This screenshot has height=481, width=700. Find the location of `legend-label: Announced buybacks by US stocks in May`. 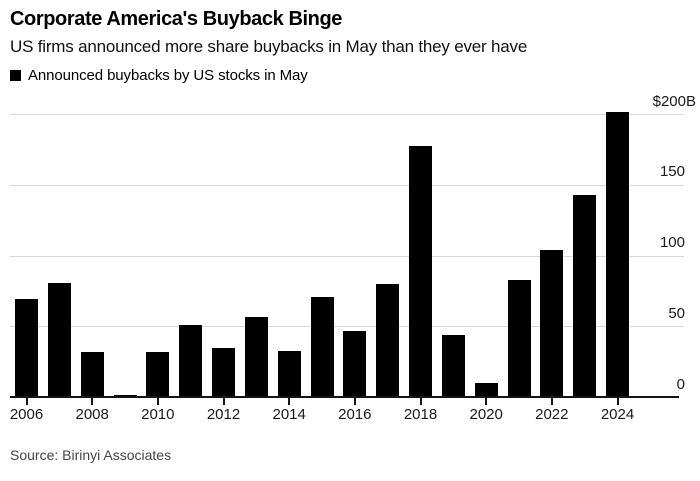

legend-label: Announced buybacks by US stocks in May is located at coordinates (168, 75).